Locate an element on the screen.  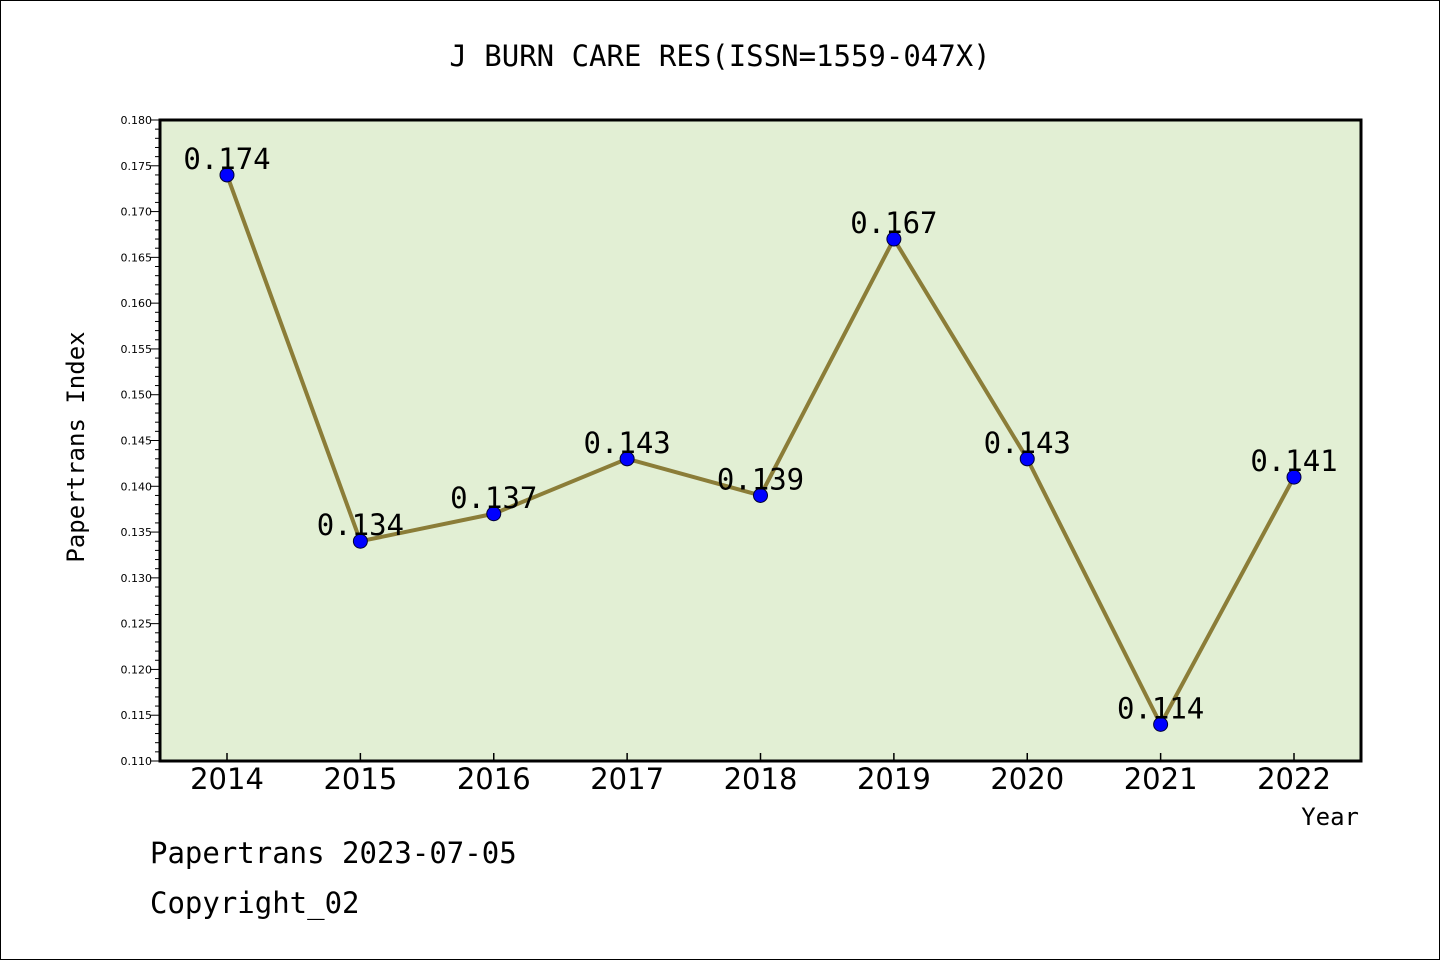
data-label-2020: 0.143 is located at coordinates (1027, 443).